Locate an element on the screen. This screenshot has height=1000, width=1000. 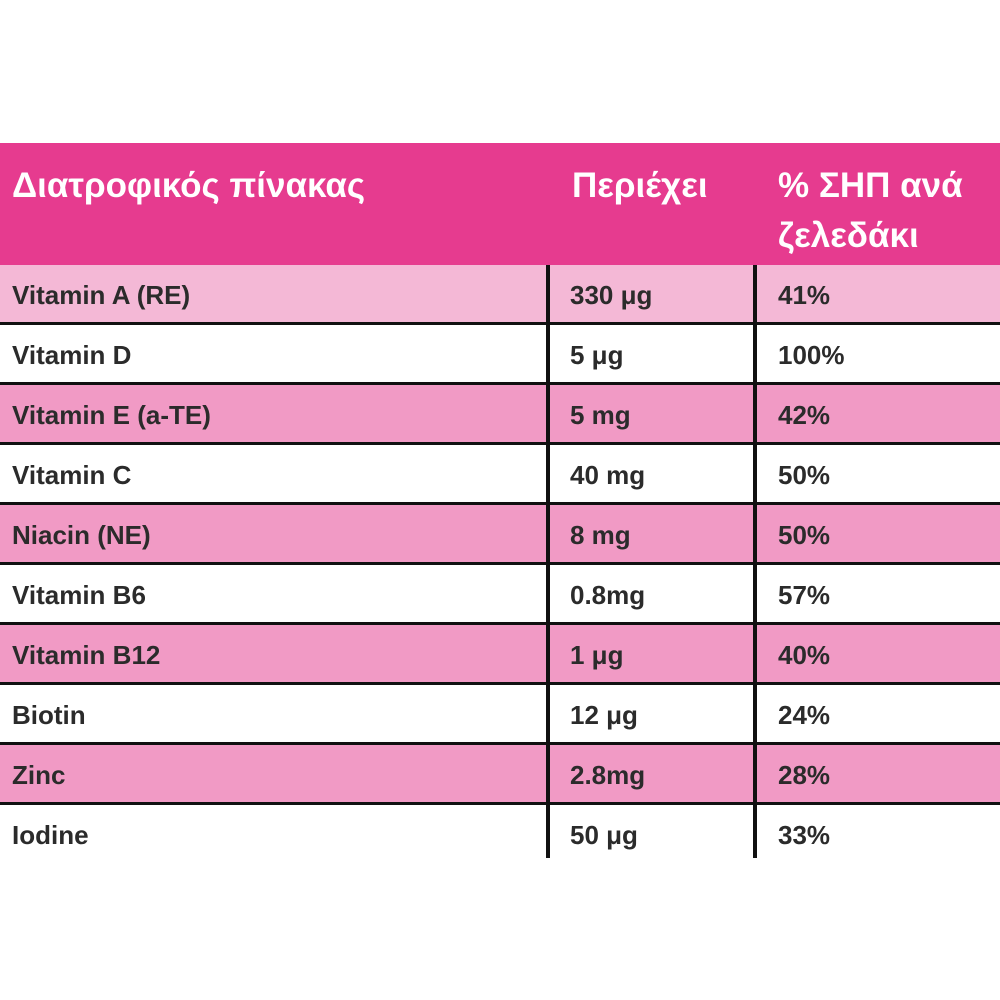
table-row: Vitamin E (a-TE) 5 mg 42% is located at coordinates (500, 415).